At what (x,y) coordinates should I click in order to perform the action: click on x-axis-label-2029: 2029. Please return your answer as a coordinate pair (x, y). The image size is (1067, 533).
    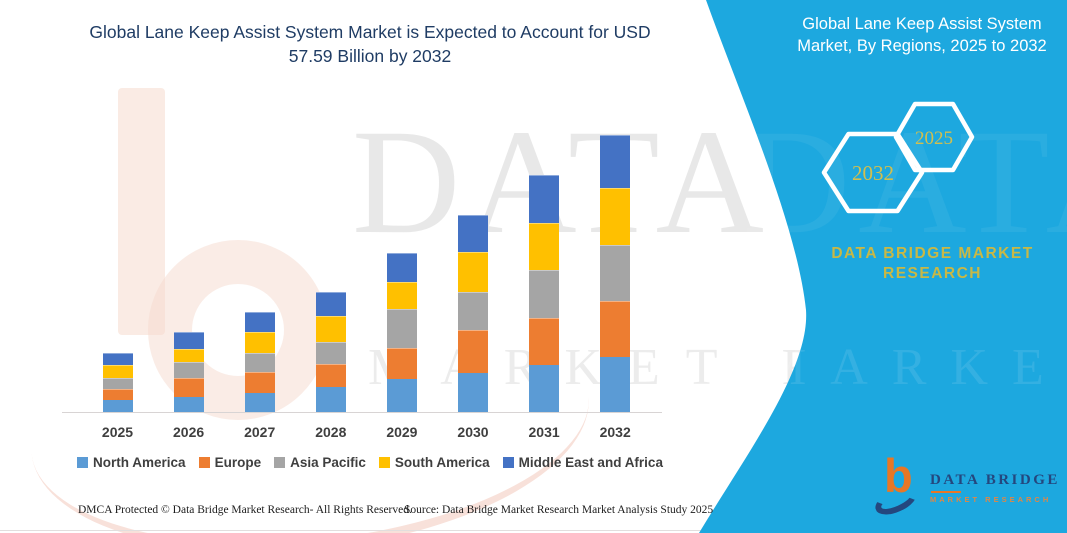
    Looking at the image, I should click on (402, 432).